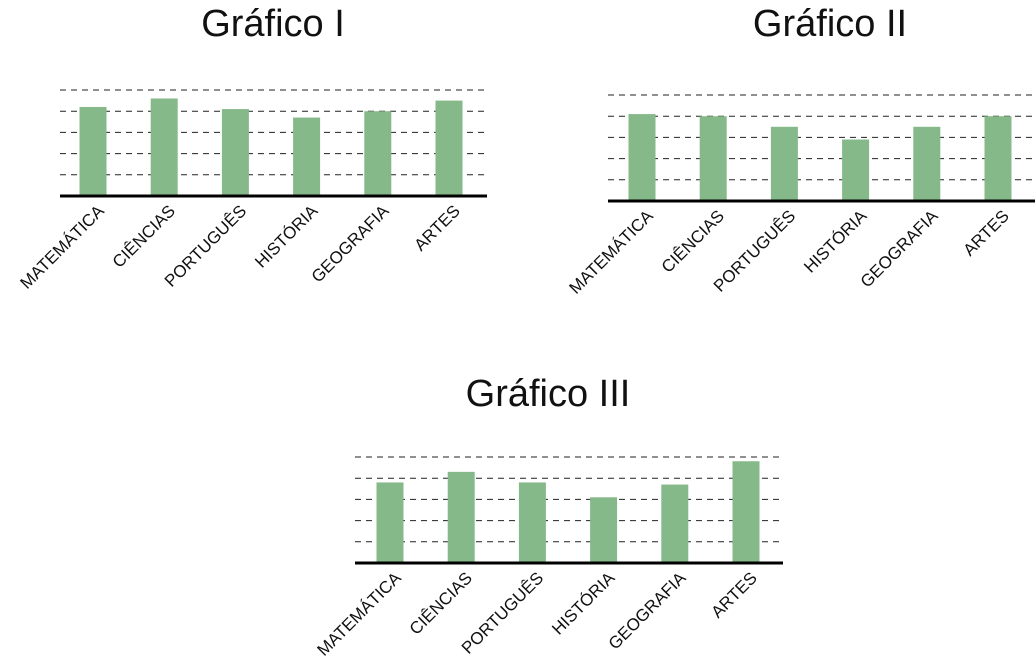 Image resolution: width=1036 pixels, height=669 pixels. Describe the element at coordinates (273, 24) in the screenshot. I see `chart-title: Gráfico I` at that location.